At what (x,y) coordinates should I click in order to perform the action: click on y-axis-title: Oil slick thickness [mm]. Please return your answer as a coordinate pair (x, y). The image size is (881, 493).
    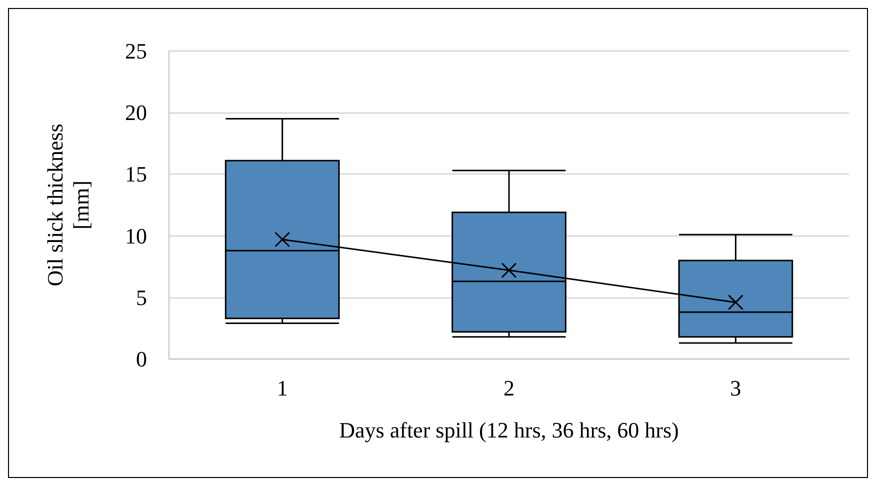
    Looking at the image, I should click on (68, 205).